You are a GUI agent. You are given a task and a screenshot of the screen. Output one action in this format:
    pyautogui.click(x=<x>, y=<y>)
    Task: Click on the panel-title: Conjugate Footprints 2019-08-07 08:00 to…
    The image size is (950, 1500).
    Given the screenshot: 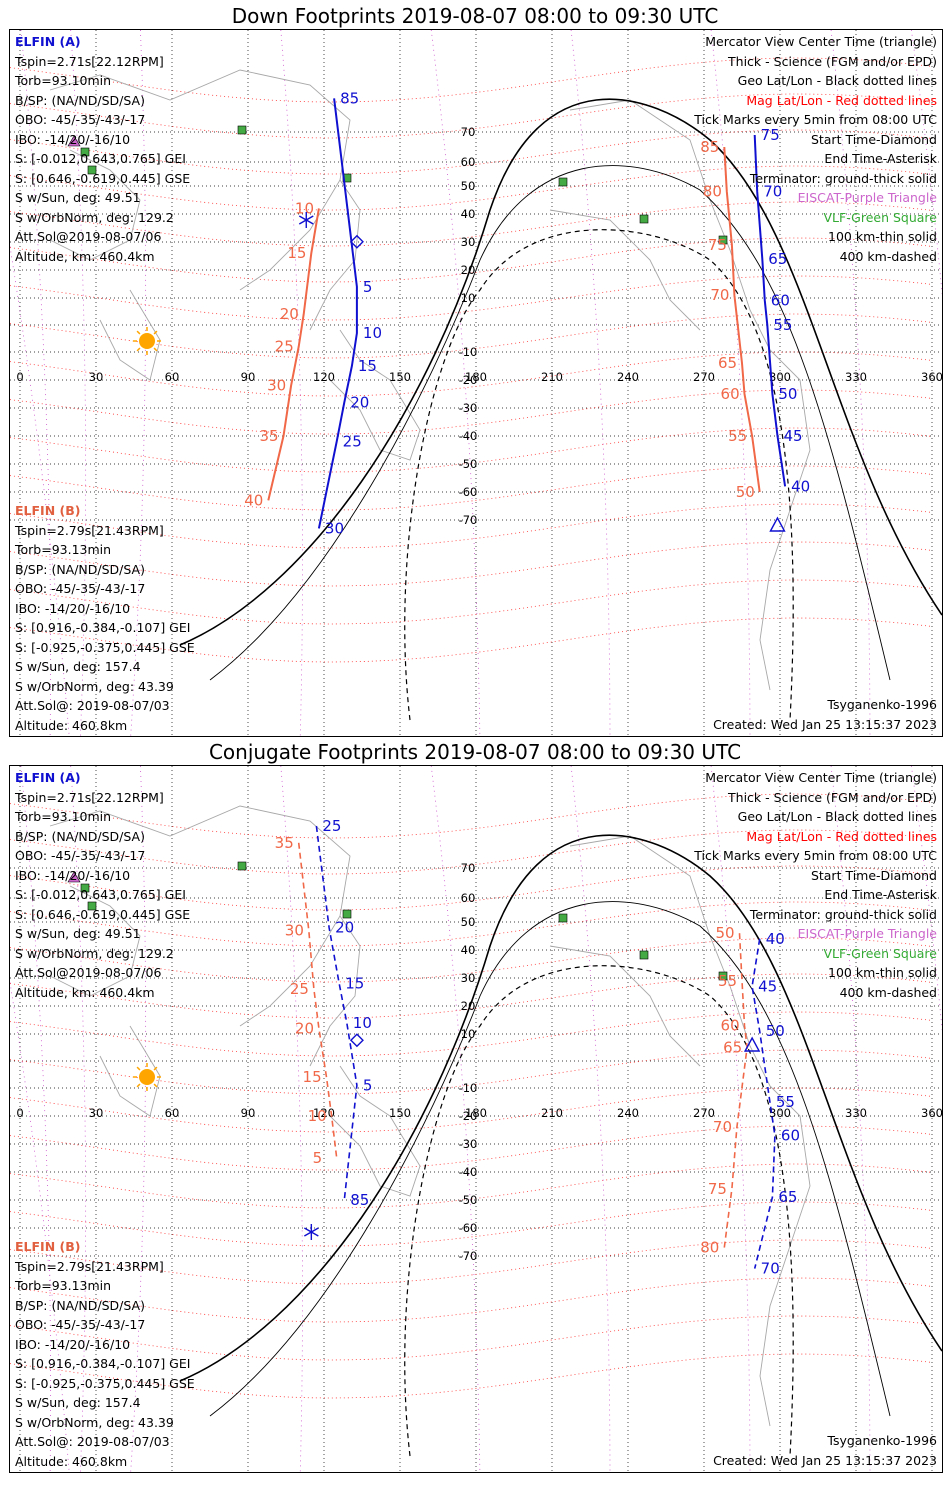 What is the action you would take?
    pyautogui.click(x=475, y=752)
    